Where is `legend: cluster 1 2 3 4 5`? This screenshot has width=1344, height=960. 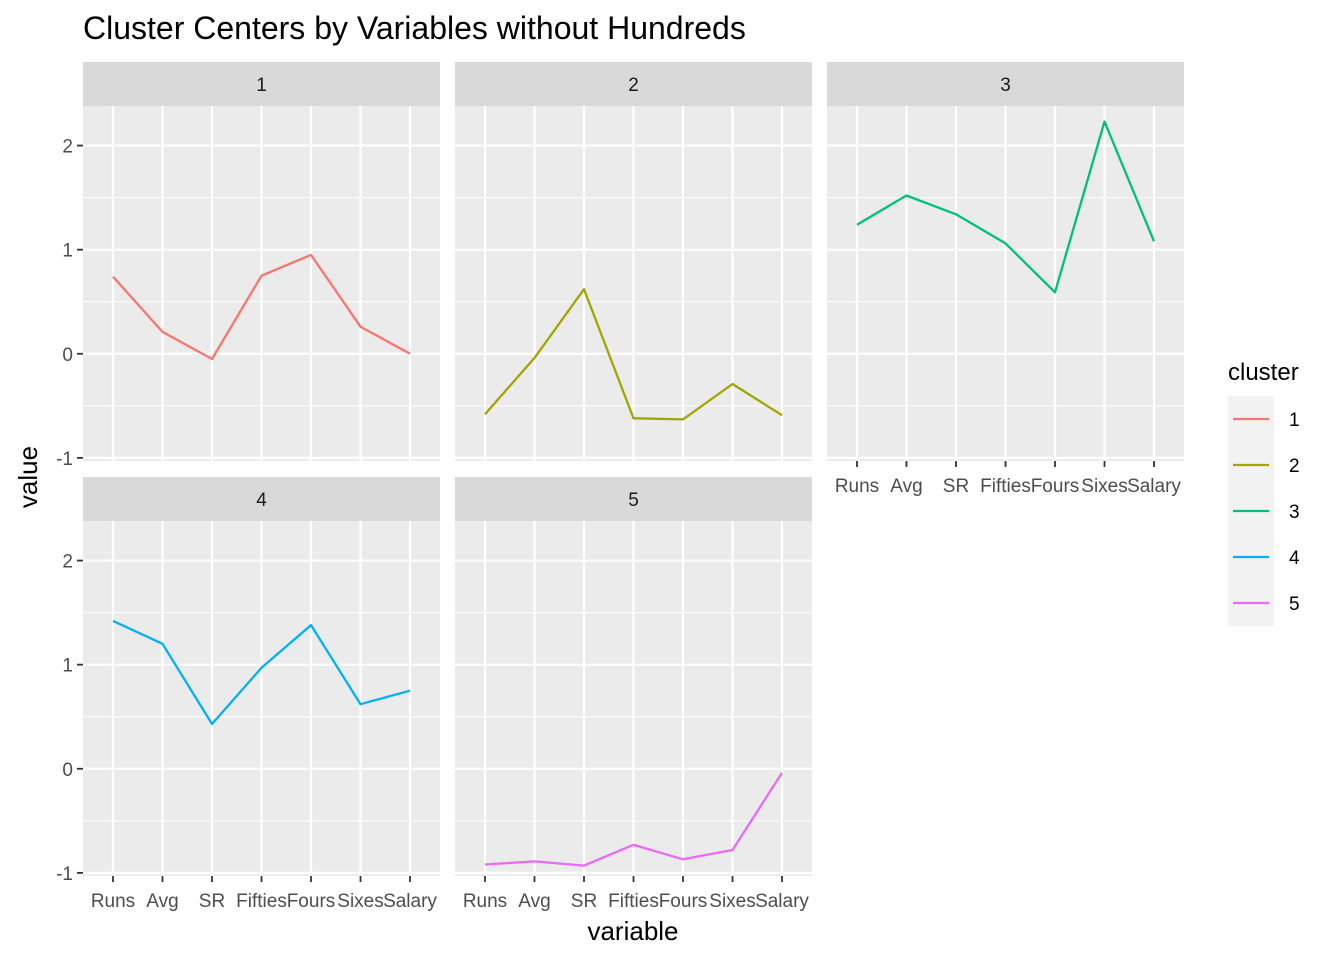 legend: cluster 1 2 3 4 5 is located at coordinates (1264, 492).